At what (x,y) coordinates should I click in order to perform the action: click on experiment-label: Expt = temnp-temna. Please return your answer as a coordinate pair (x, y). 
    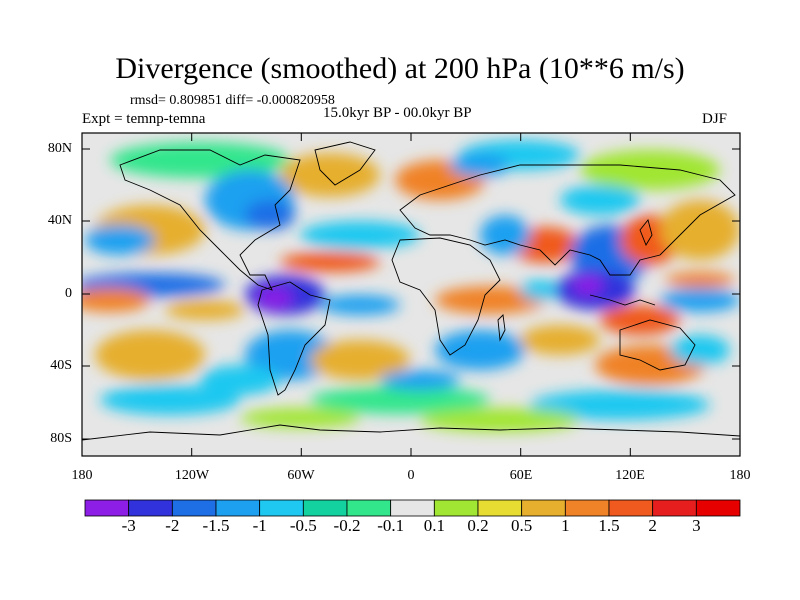
    Looking at the image, I should click on (144, 119).